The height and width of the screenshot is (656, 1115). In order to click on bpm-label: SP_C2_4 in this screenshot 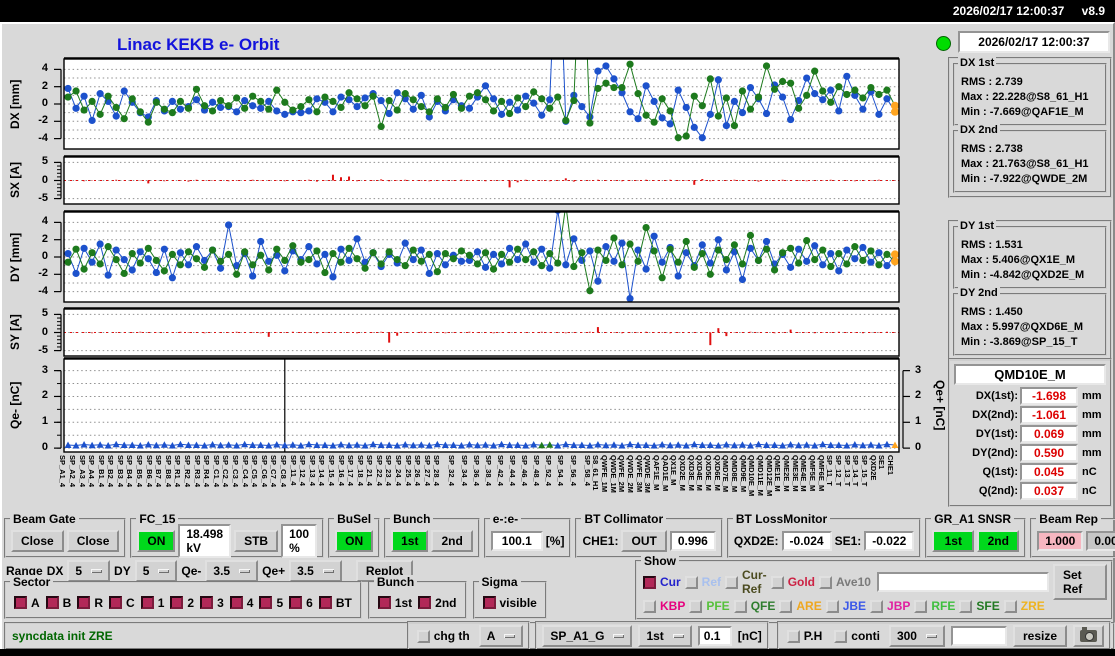, I will do `click(226, 471)`.